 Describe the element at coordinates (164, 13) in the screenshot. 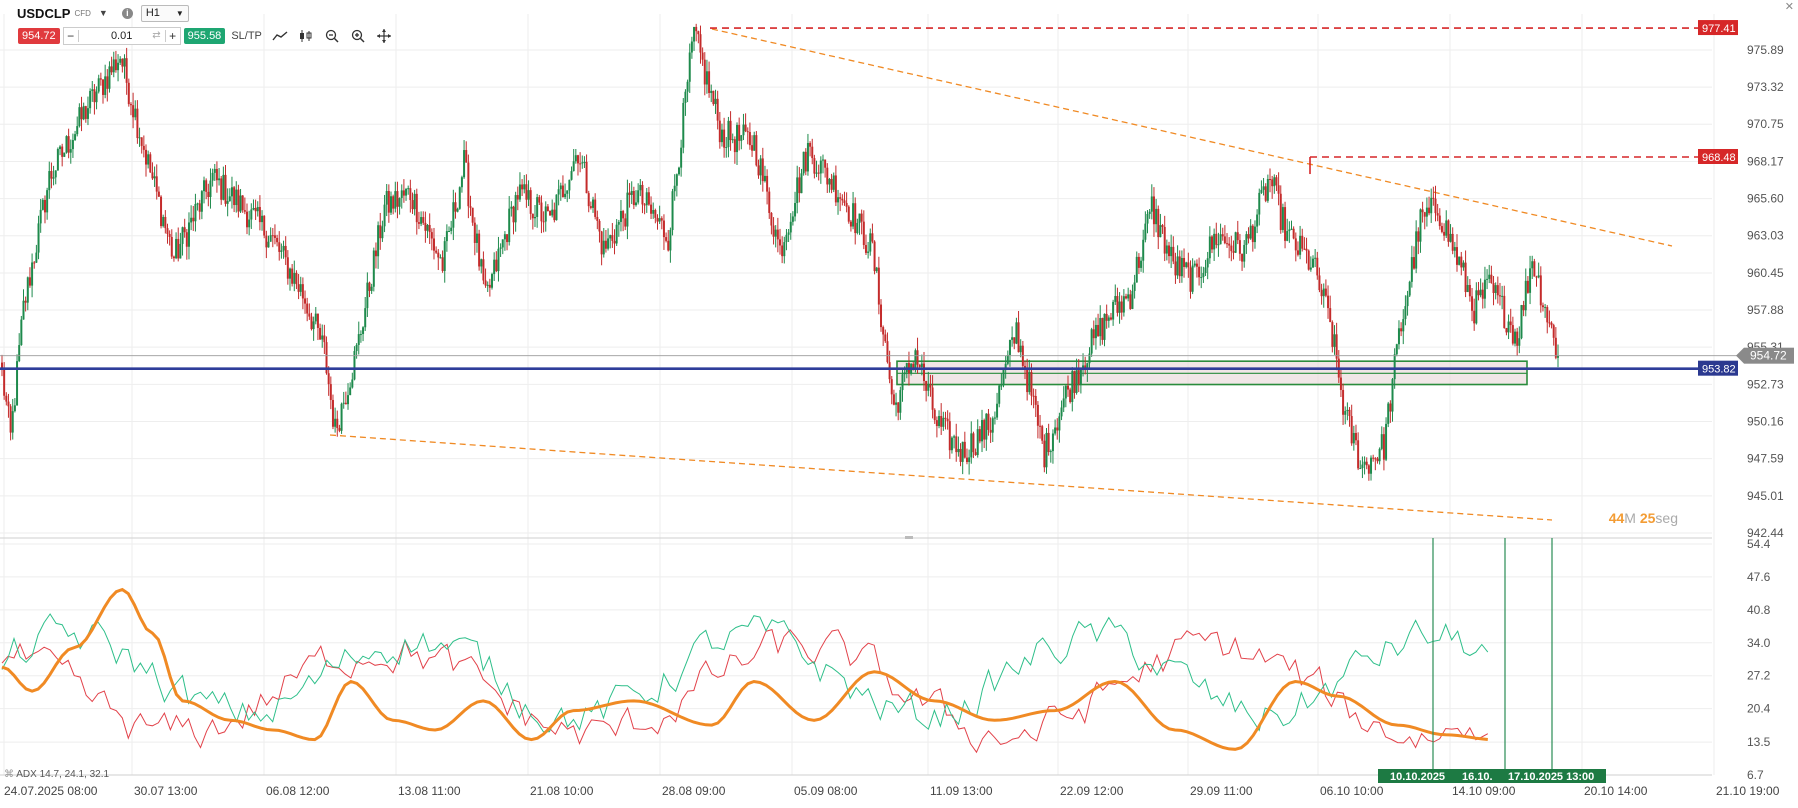

I see `timeframe-select: H1 ▼` at that location.